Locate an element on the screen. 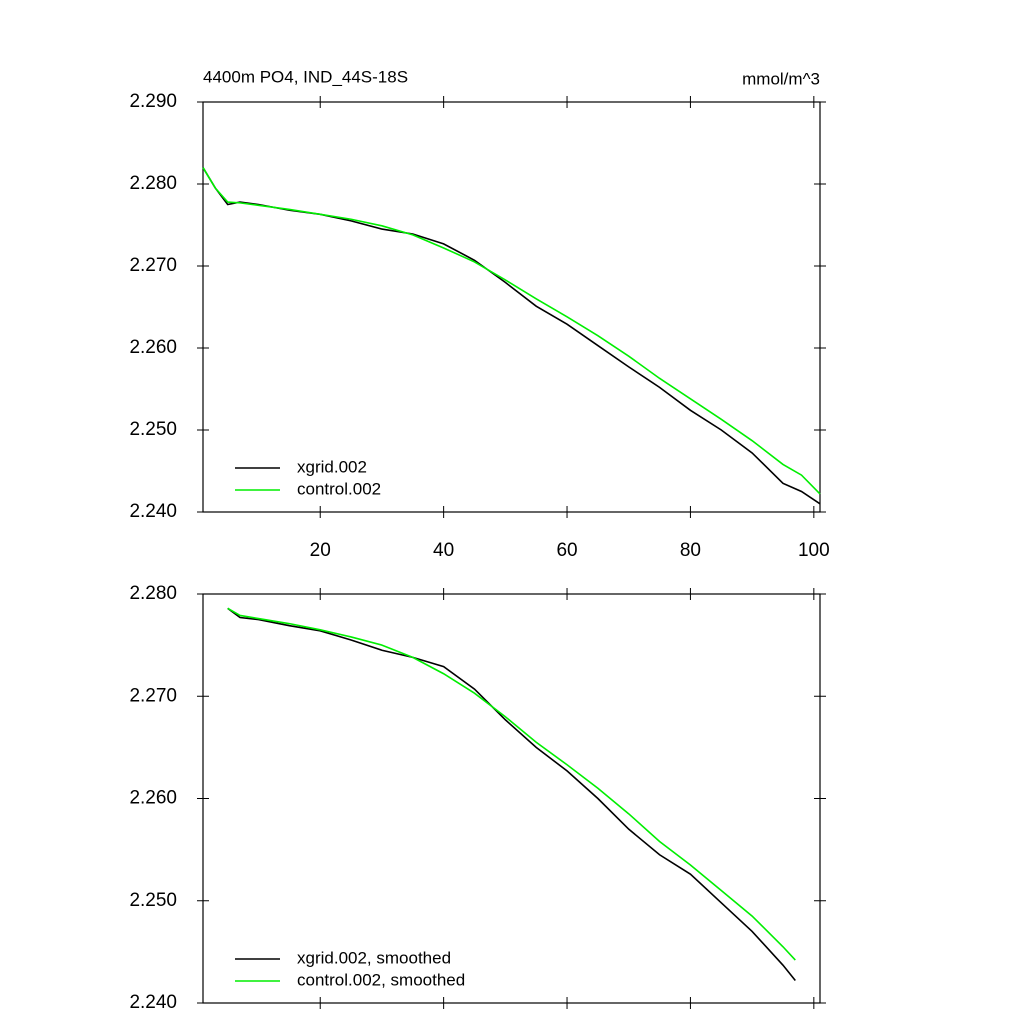 The width and height of the screenshot is (1024, 1024). x-tick-label: 100 is located at coordinates (814, 550).